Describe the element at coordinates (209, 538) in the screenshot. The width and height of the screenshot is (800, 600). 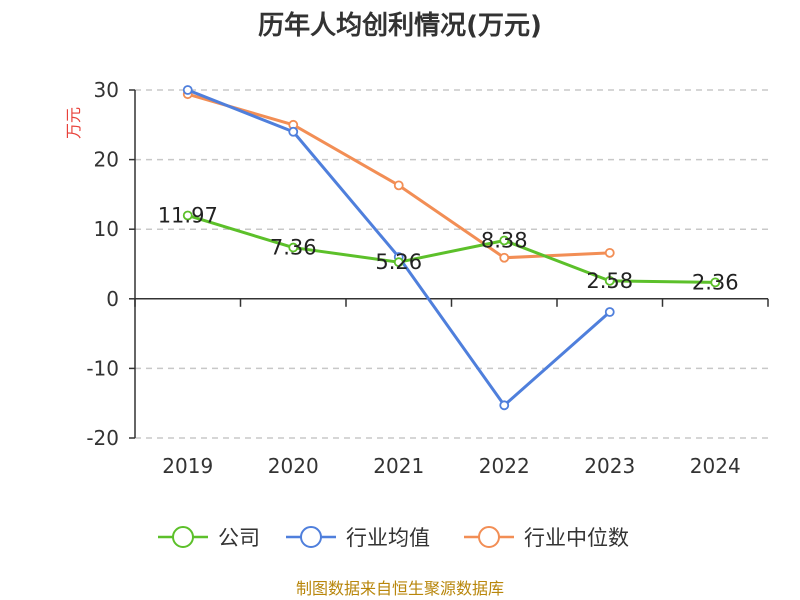
I see `legend-item-0: 公司` at that location.